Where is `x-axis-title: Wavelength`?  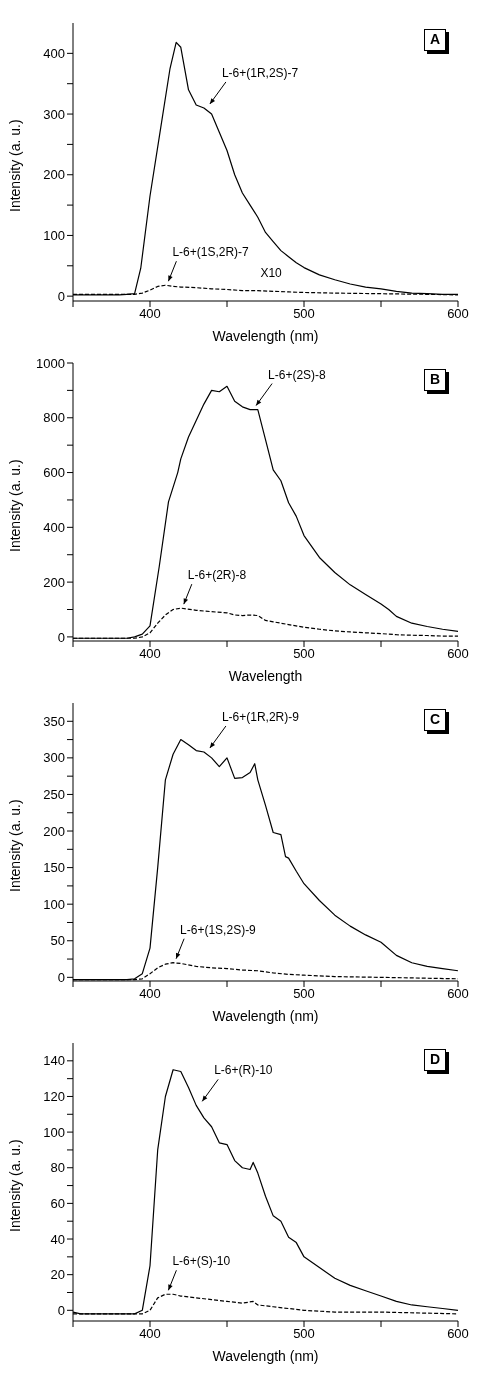 x-axis-title: Wavelength is located at coordinates (265, 676).